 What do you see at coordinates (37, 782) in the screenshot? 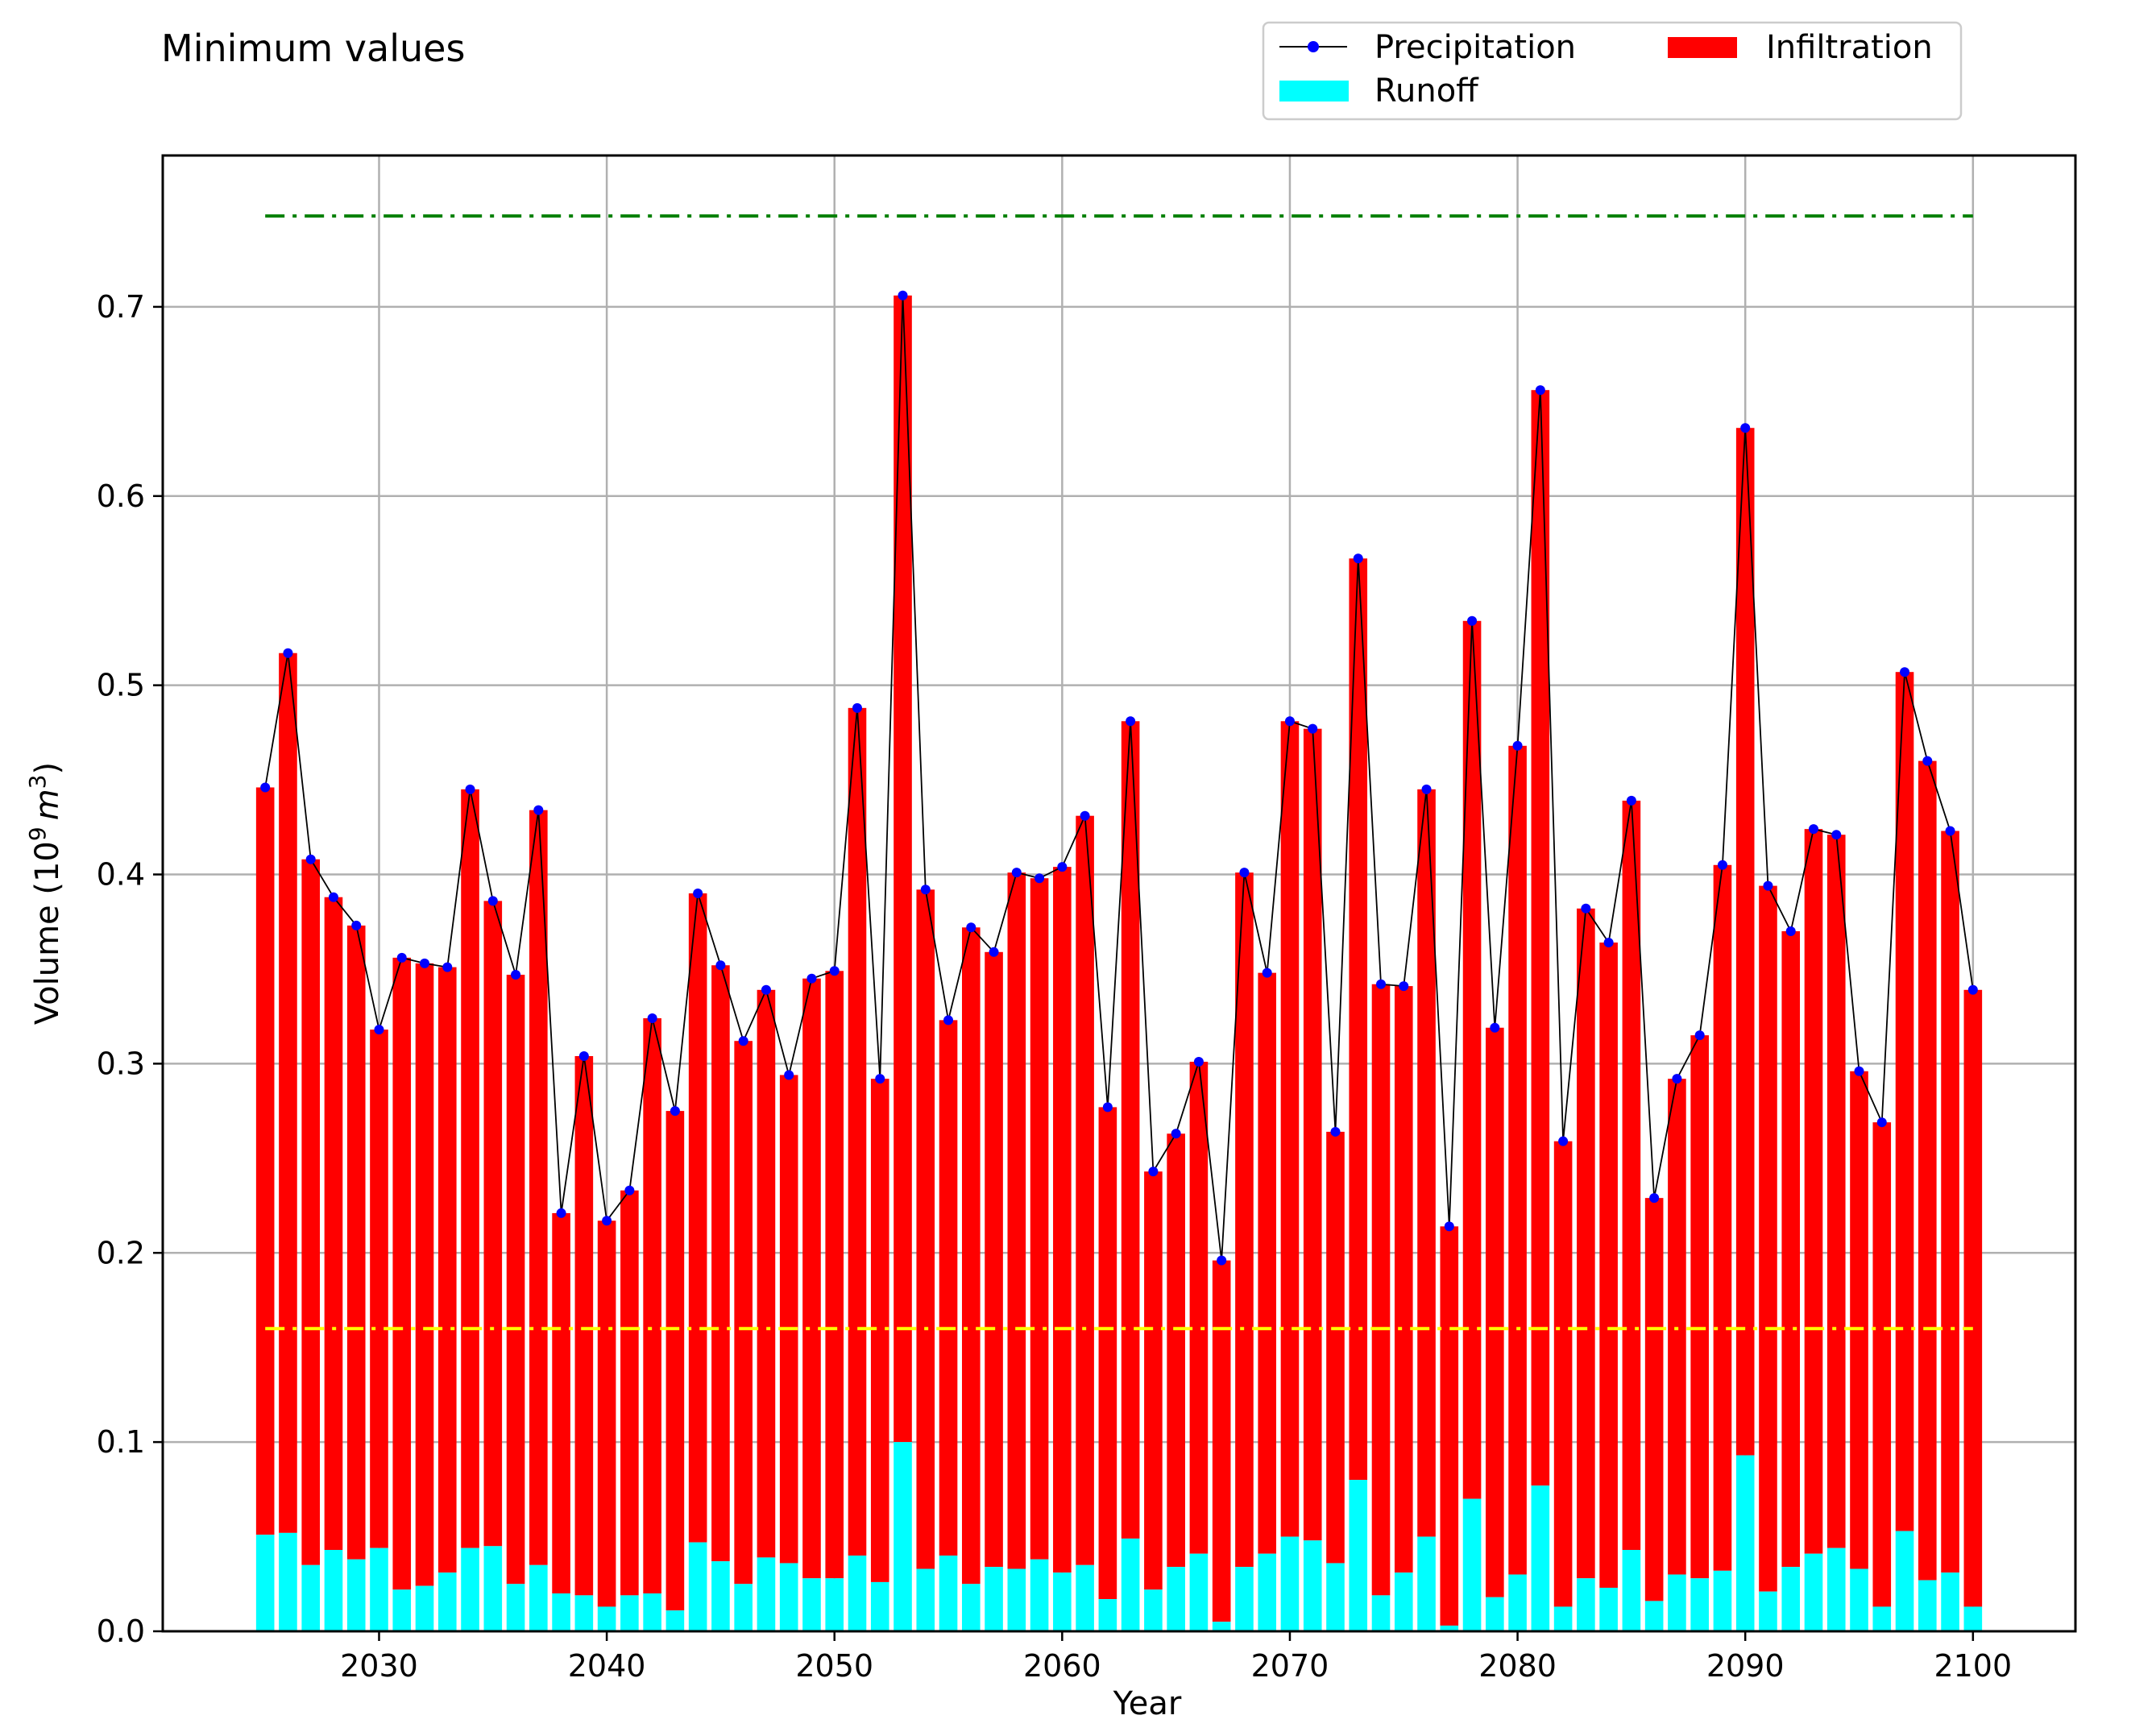
I see `y-axis-title-unit-exponent: 3` at bounding box center [37, 782].